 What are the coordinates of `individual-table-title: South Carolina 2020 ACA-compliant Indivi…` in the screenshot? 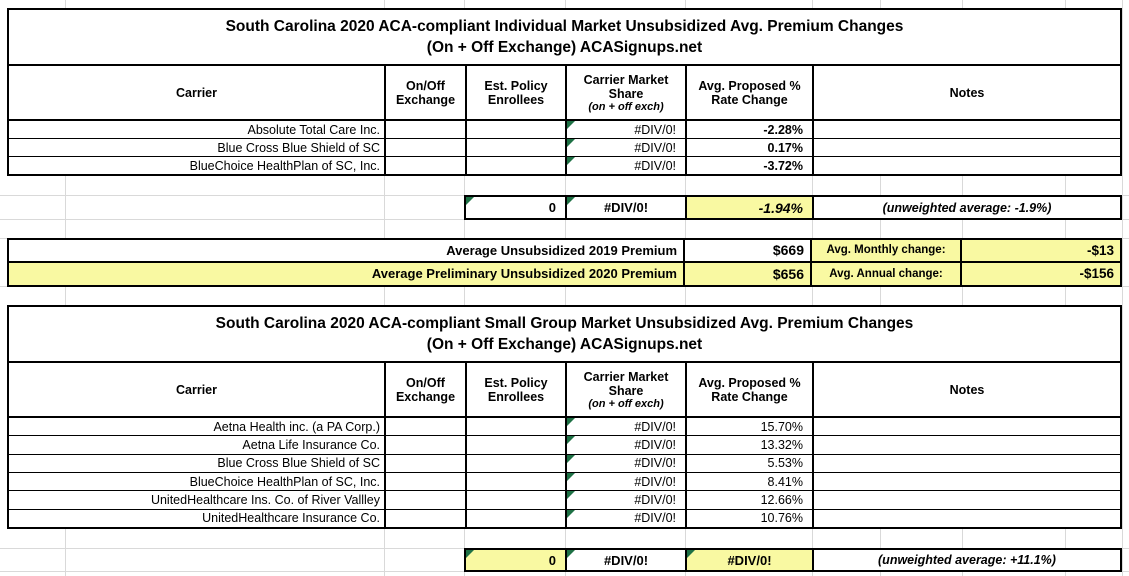 It's located at (564, 38).